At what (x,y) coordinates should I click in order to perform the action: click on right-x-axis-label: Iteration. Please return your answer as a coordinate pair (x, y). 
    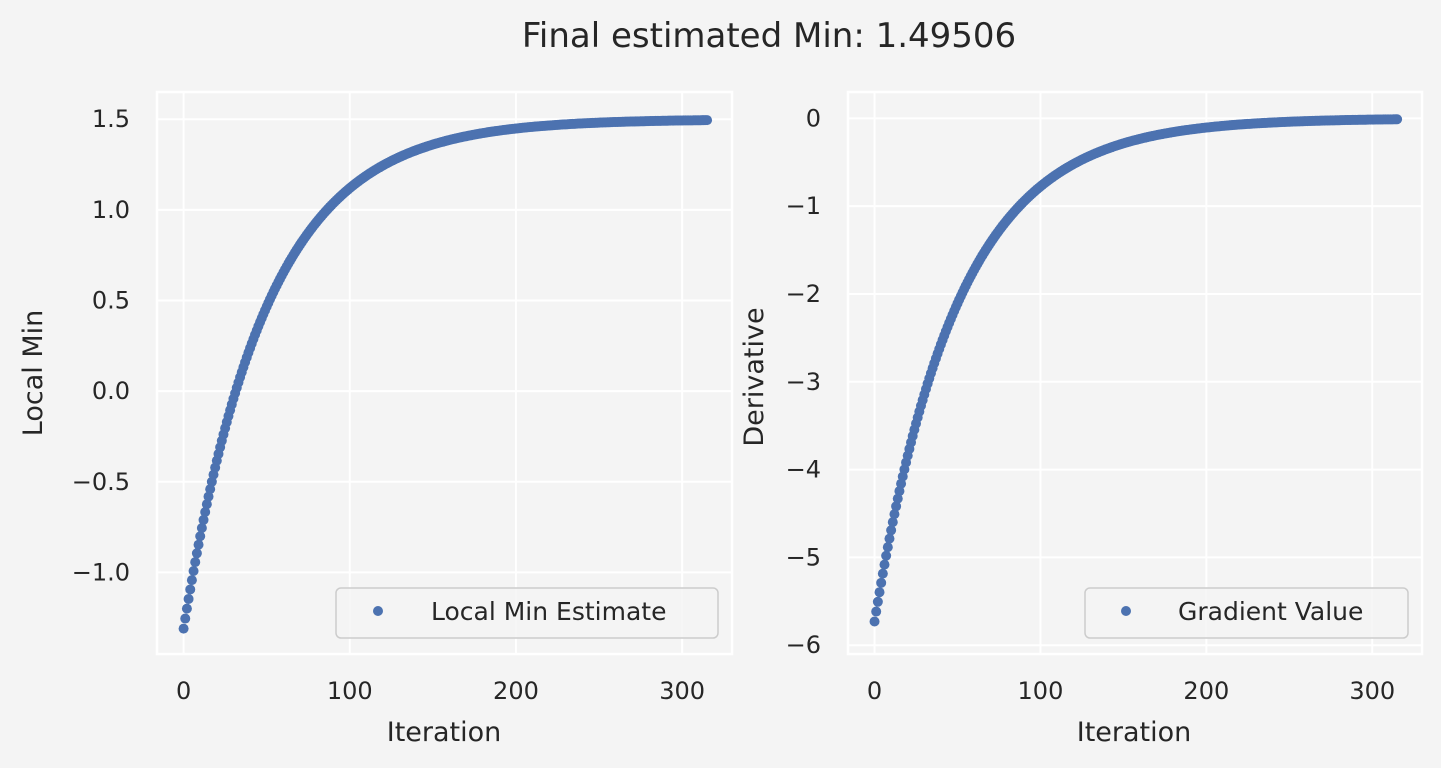
    Looking at the image, I should click on (1134, 732).